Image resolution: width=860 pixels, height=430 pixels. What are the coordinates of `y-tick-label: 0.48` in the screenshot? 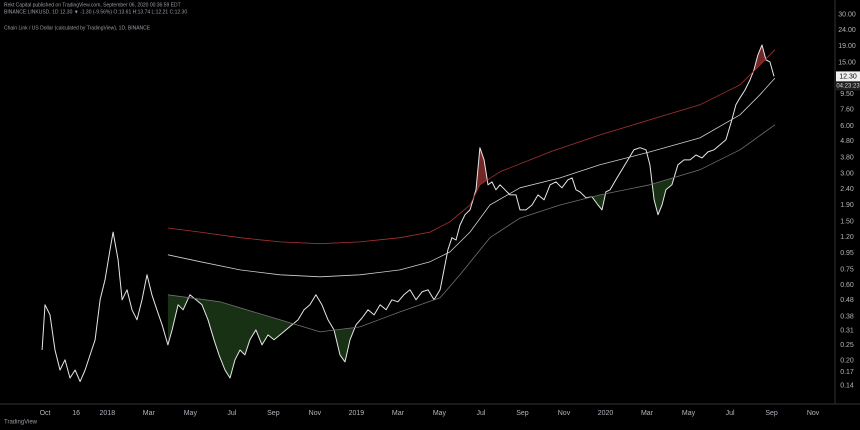 It's located at (847, 300).